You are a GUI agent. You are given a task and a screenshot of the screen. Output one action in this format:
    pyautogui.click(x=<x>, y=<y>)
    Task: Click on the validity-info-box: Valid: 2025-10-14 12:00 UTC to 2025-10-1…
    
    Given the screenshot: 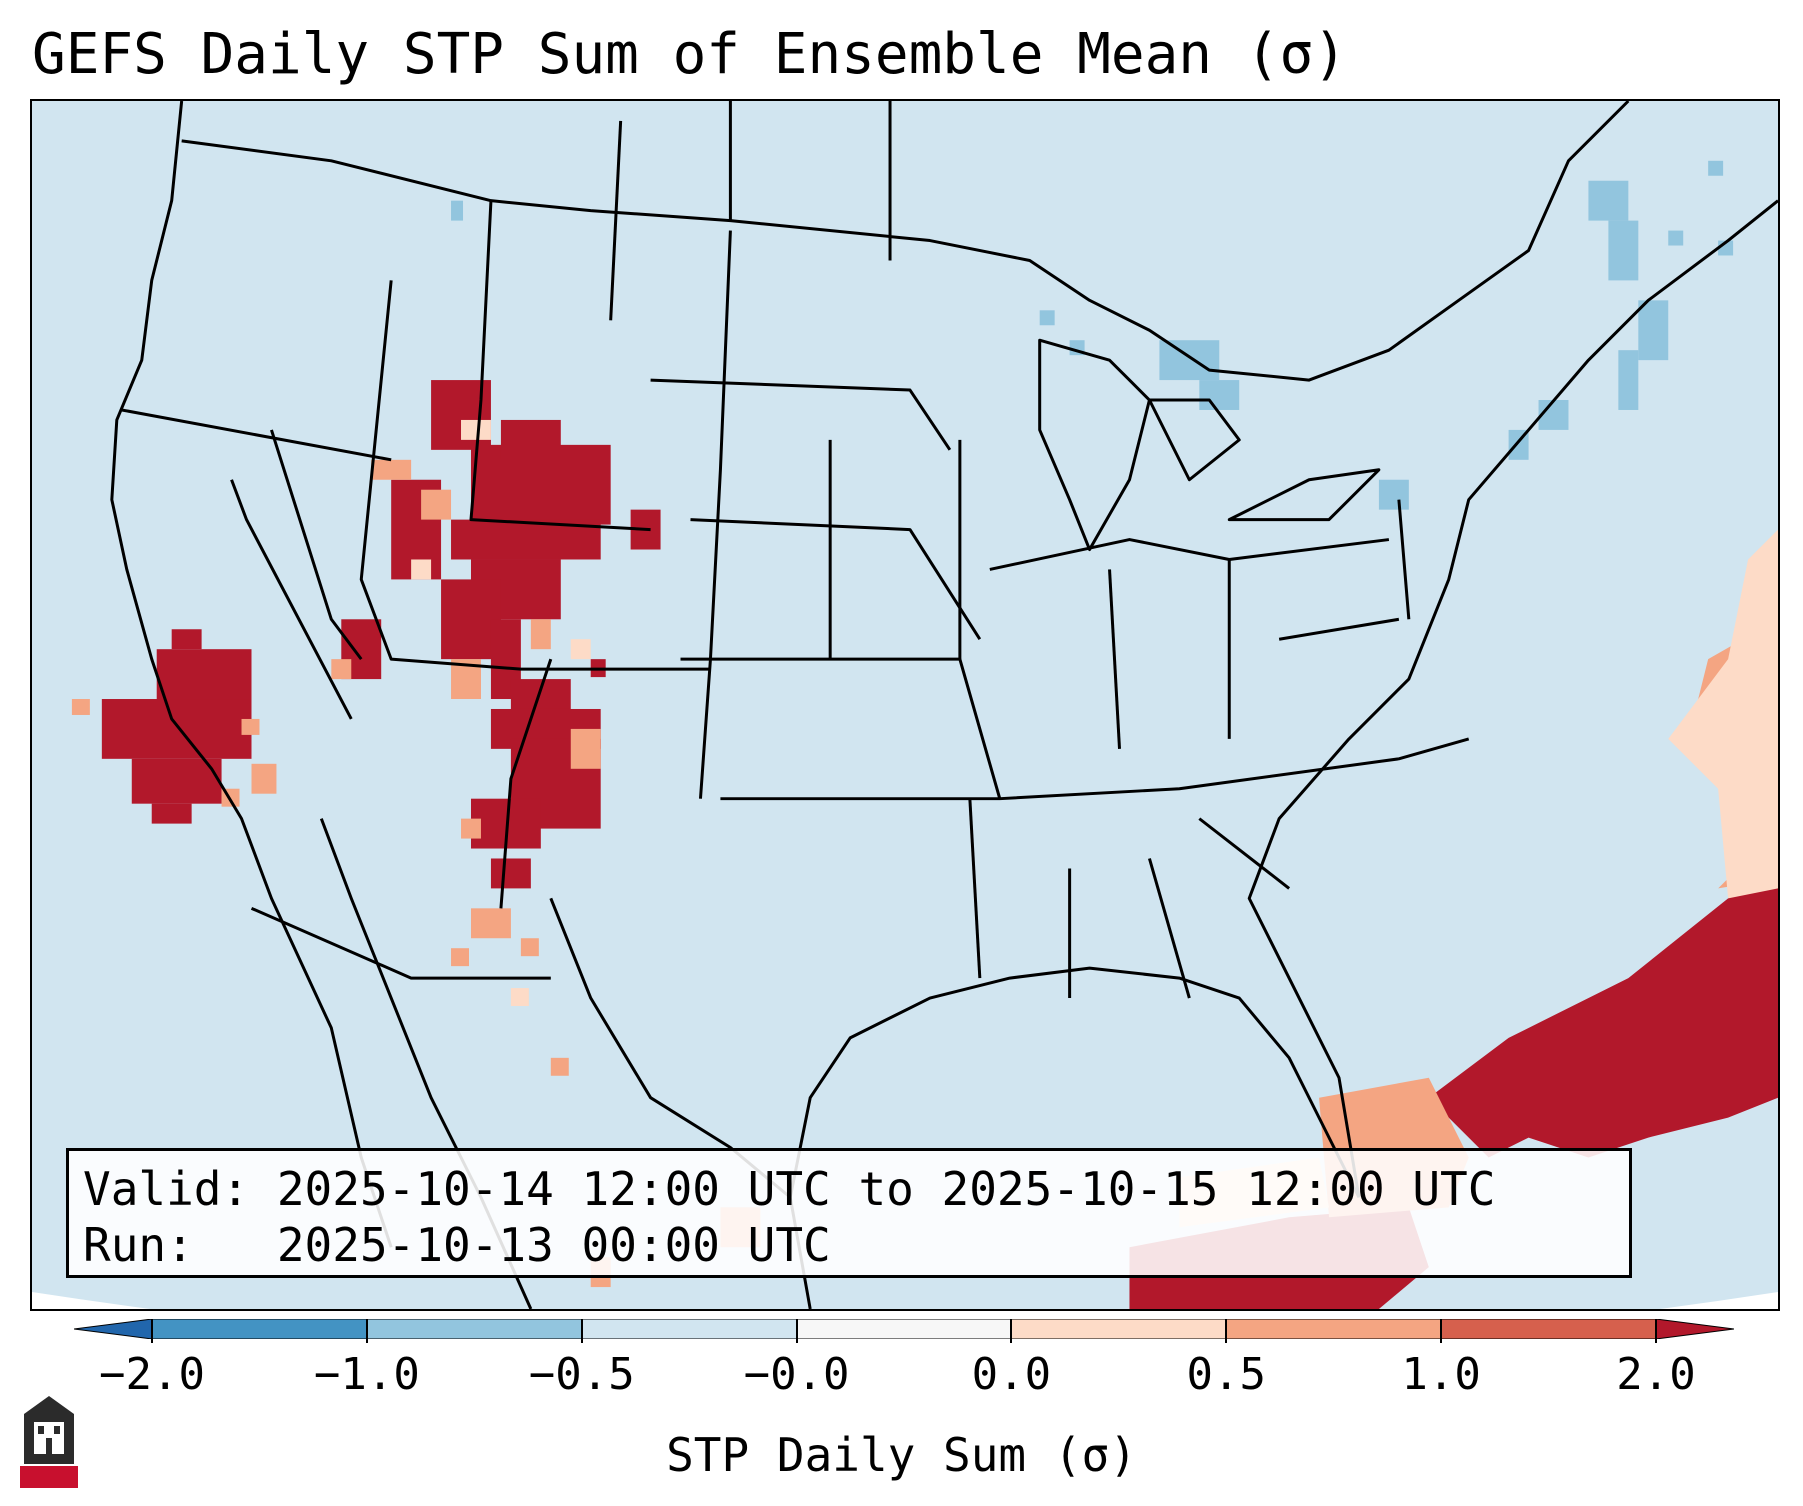 What is the action you would take?
    pyautogui.click(x=849, y=1213)
    